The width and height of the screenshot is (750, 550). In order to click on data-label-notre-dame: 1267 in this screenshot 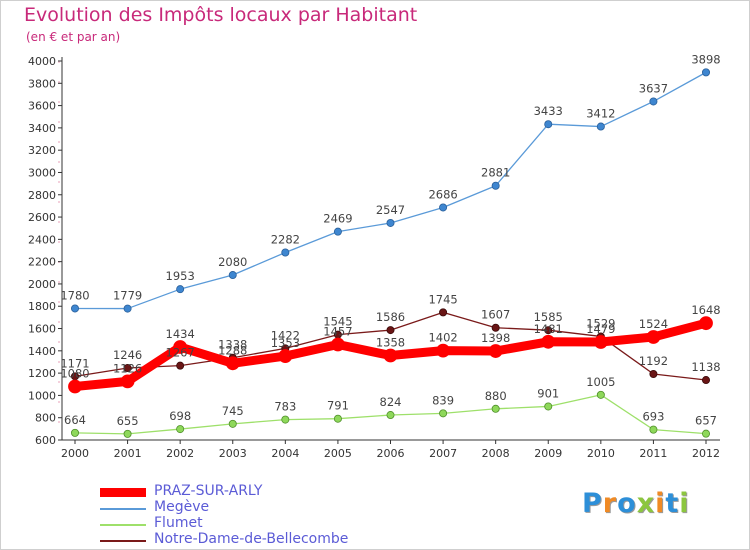, I will do `click(180, 353)`.